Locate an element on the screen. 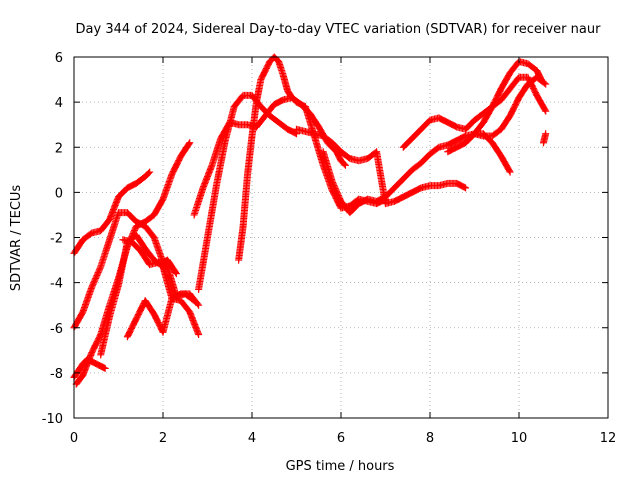 The height and width of the screenshot is (480, 640). x-tick-label: 2 is located at coordinates (163, 438).